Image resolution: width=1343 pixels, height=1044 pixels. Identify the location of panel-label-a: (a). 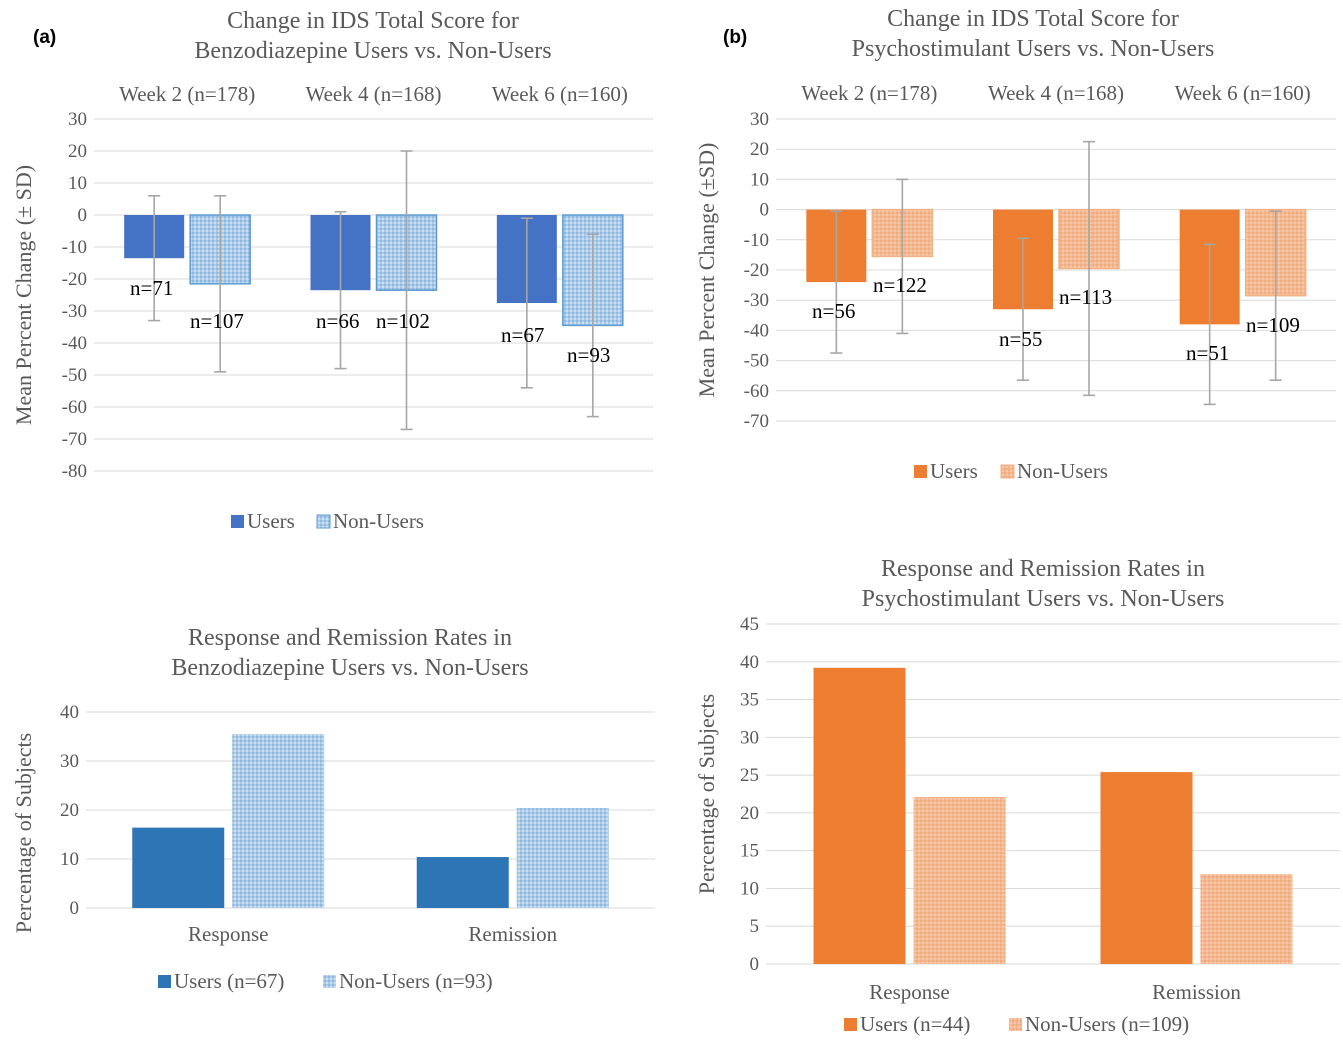
(44, 37).